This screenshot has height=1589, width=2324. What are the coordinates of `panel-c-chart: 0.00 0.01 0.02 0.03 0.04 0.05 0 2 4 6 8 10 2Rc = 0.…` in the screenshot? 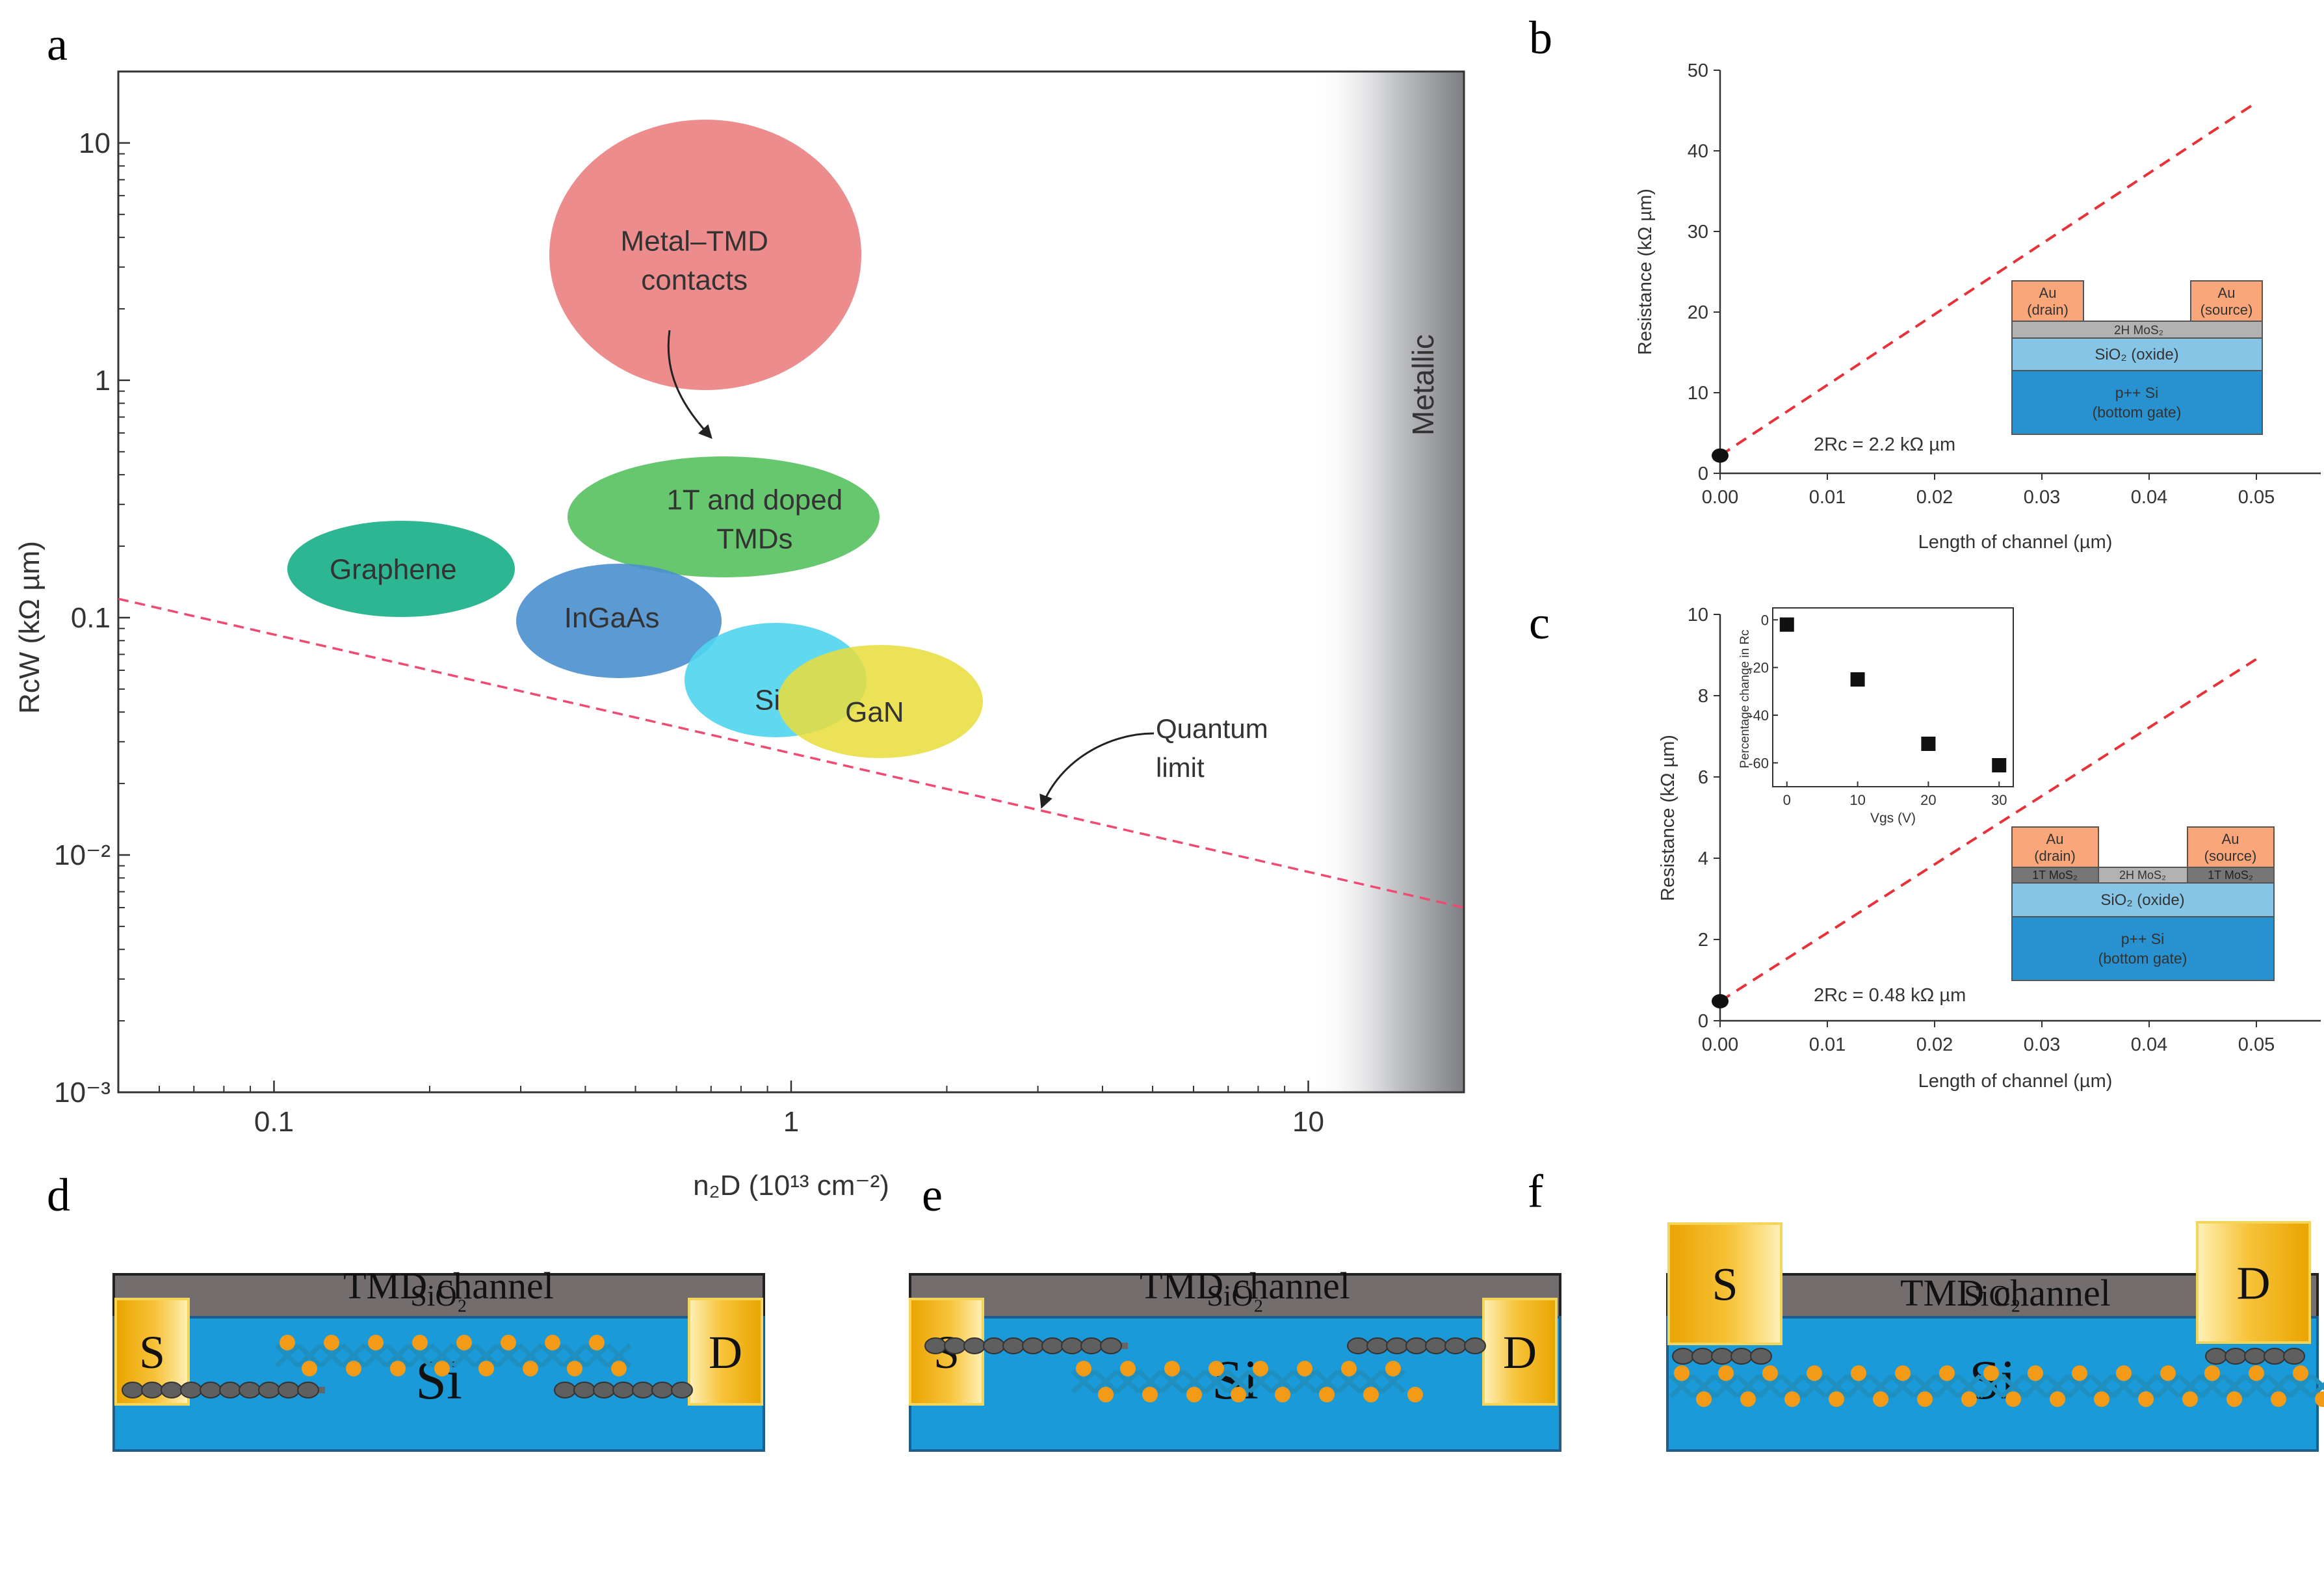 It's located at (1989, 849).